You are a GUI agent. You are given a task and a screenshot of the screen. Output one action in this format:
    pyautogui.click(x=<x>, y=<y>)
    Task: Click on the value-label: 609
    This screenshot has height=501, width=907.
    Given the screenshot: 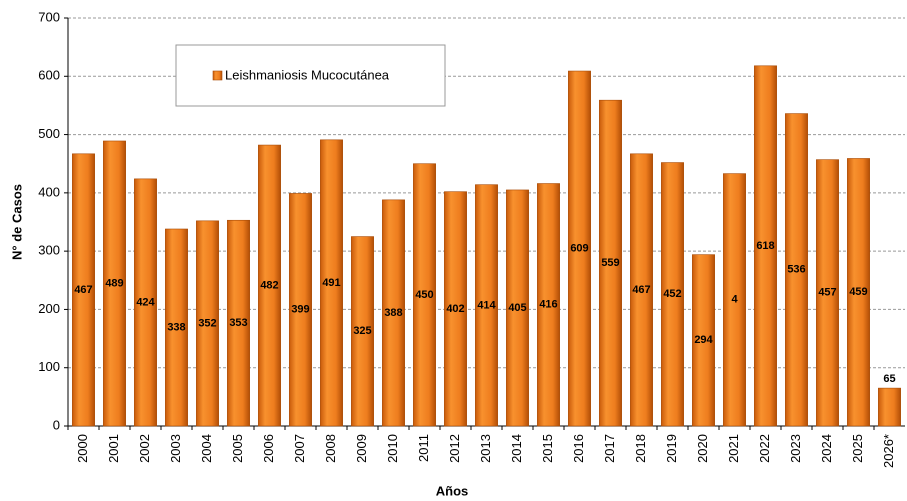 What is the action you would take?
    pyautogui.click(x=579, y=248)
    